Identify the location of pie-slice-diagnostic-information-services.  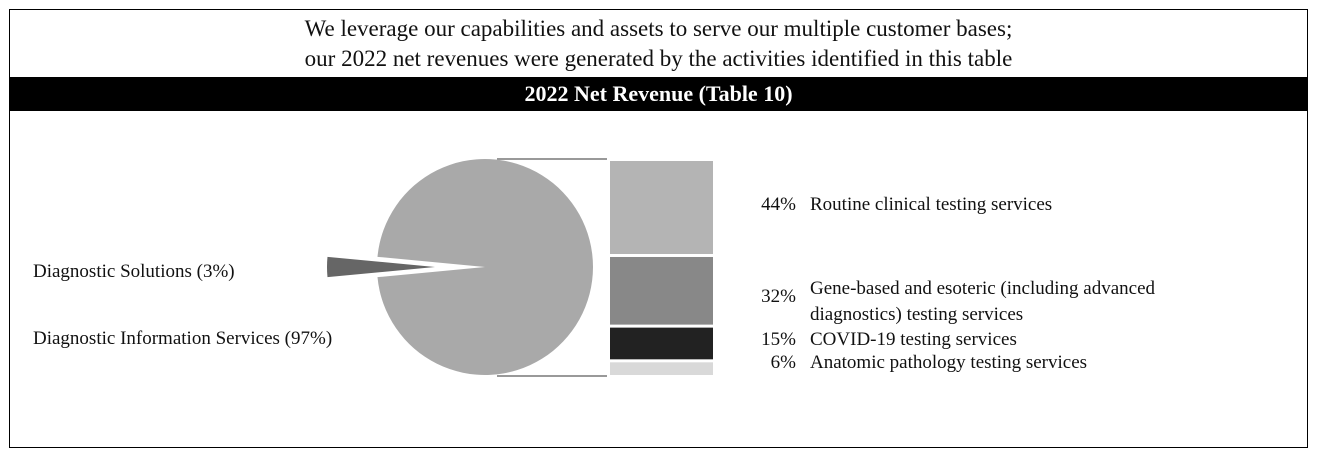
(485, 267).